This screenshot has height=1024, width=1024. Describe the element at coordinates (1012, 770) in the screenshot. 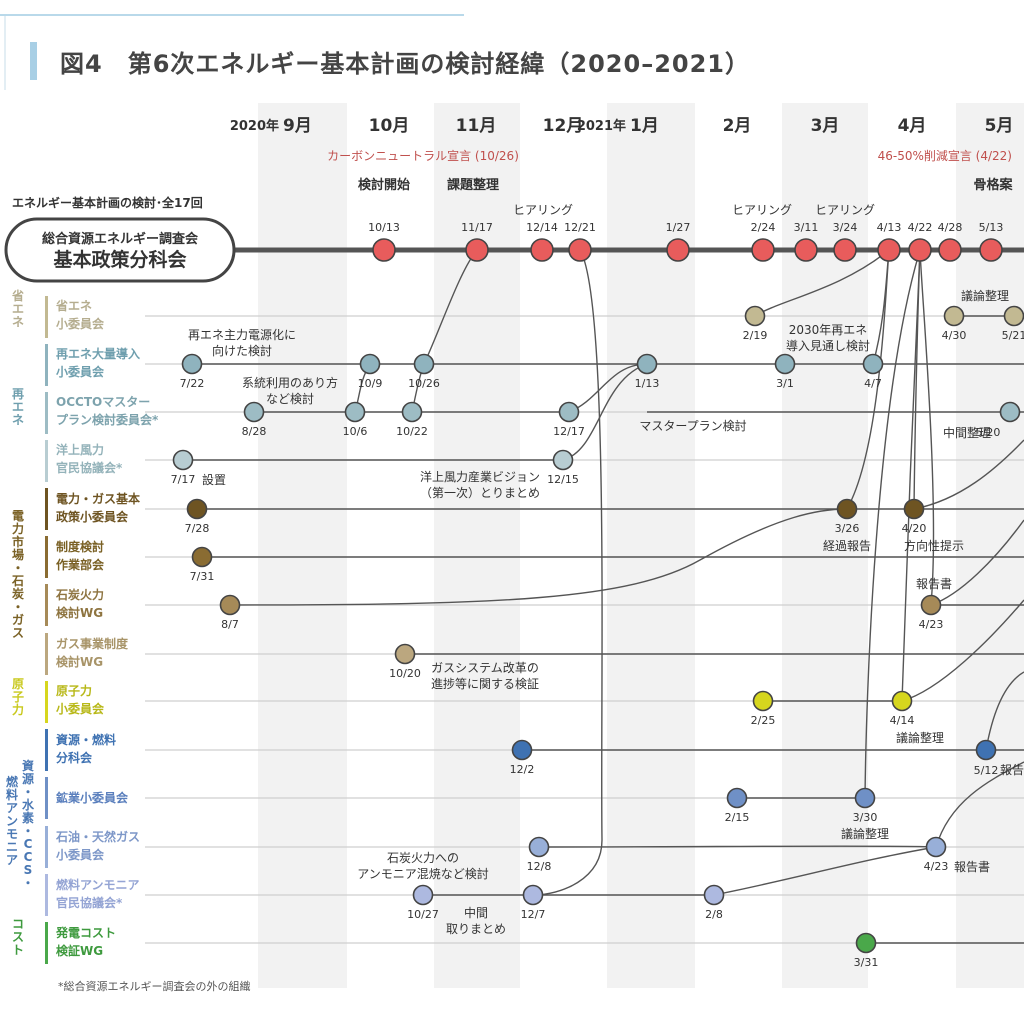

I see `annotation-hokoku: 報告` at that location.